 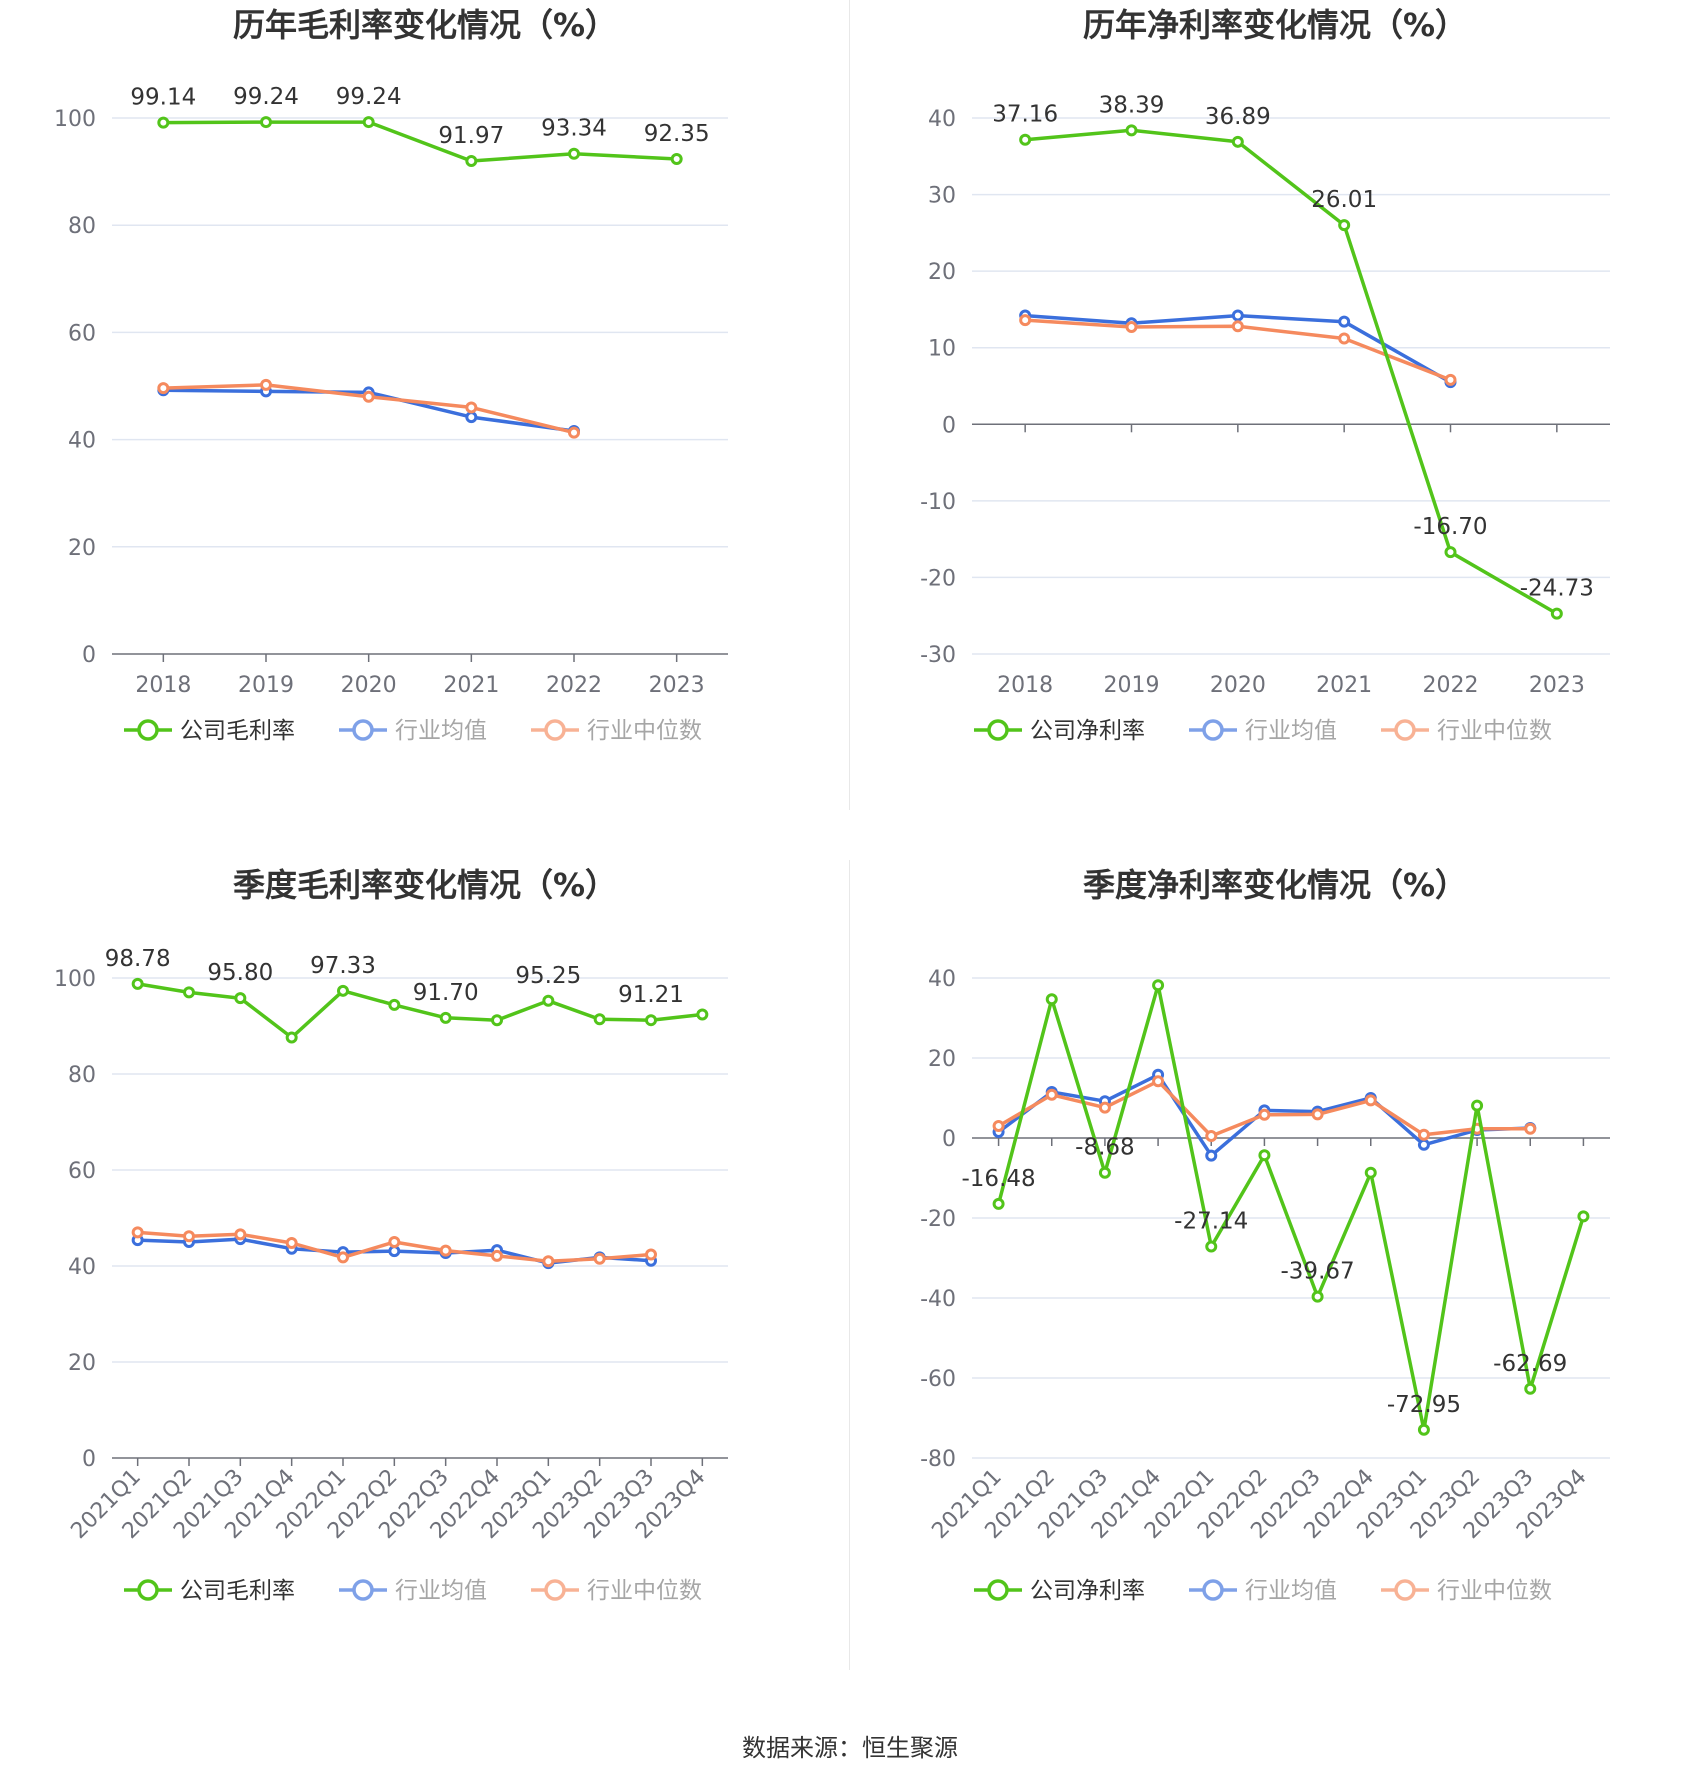 I want to click on data-label: 99.24, so click(x=369, y=97).